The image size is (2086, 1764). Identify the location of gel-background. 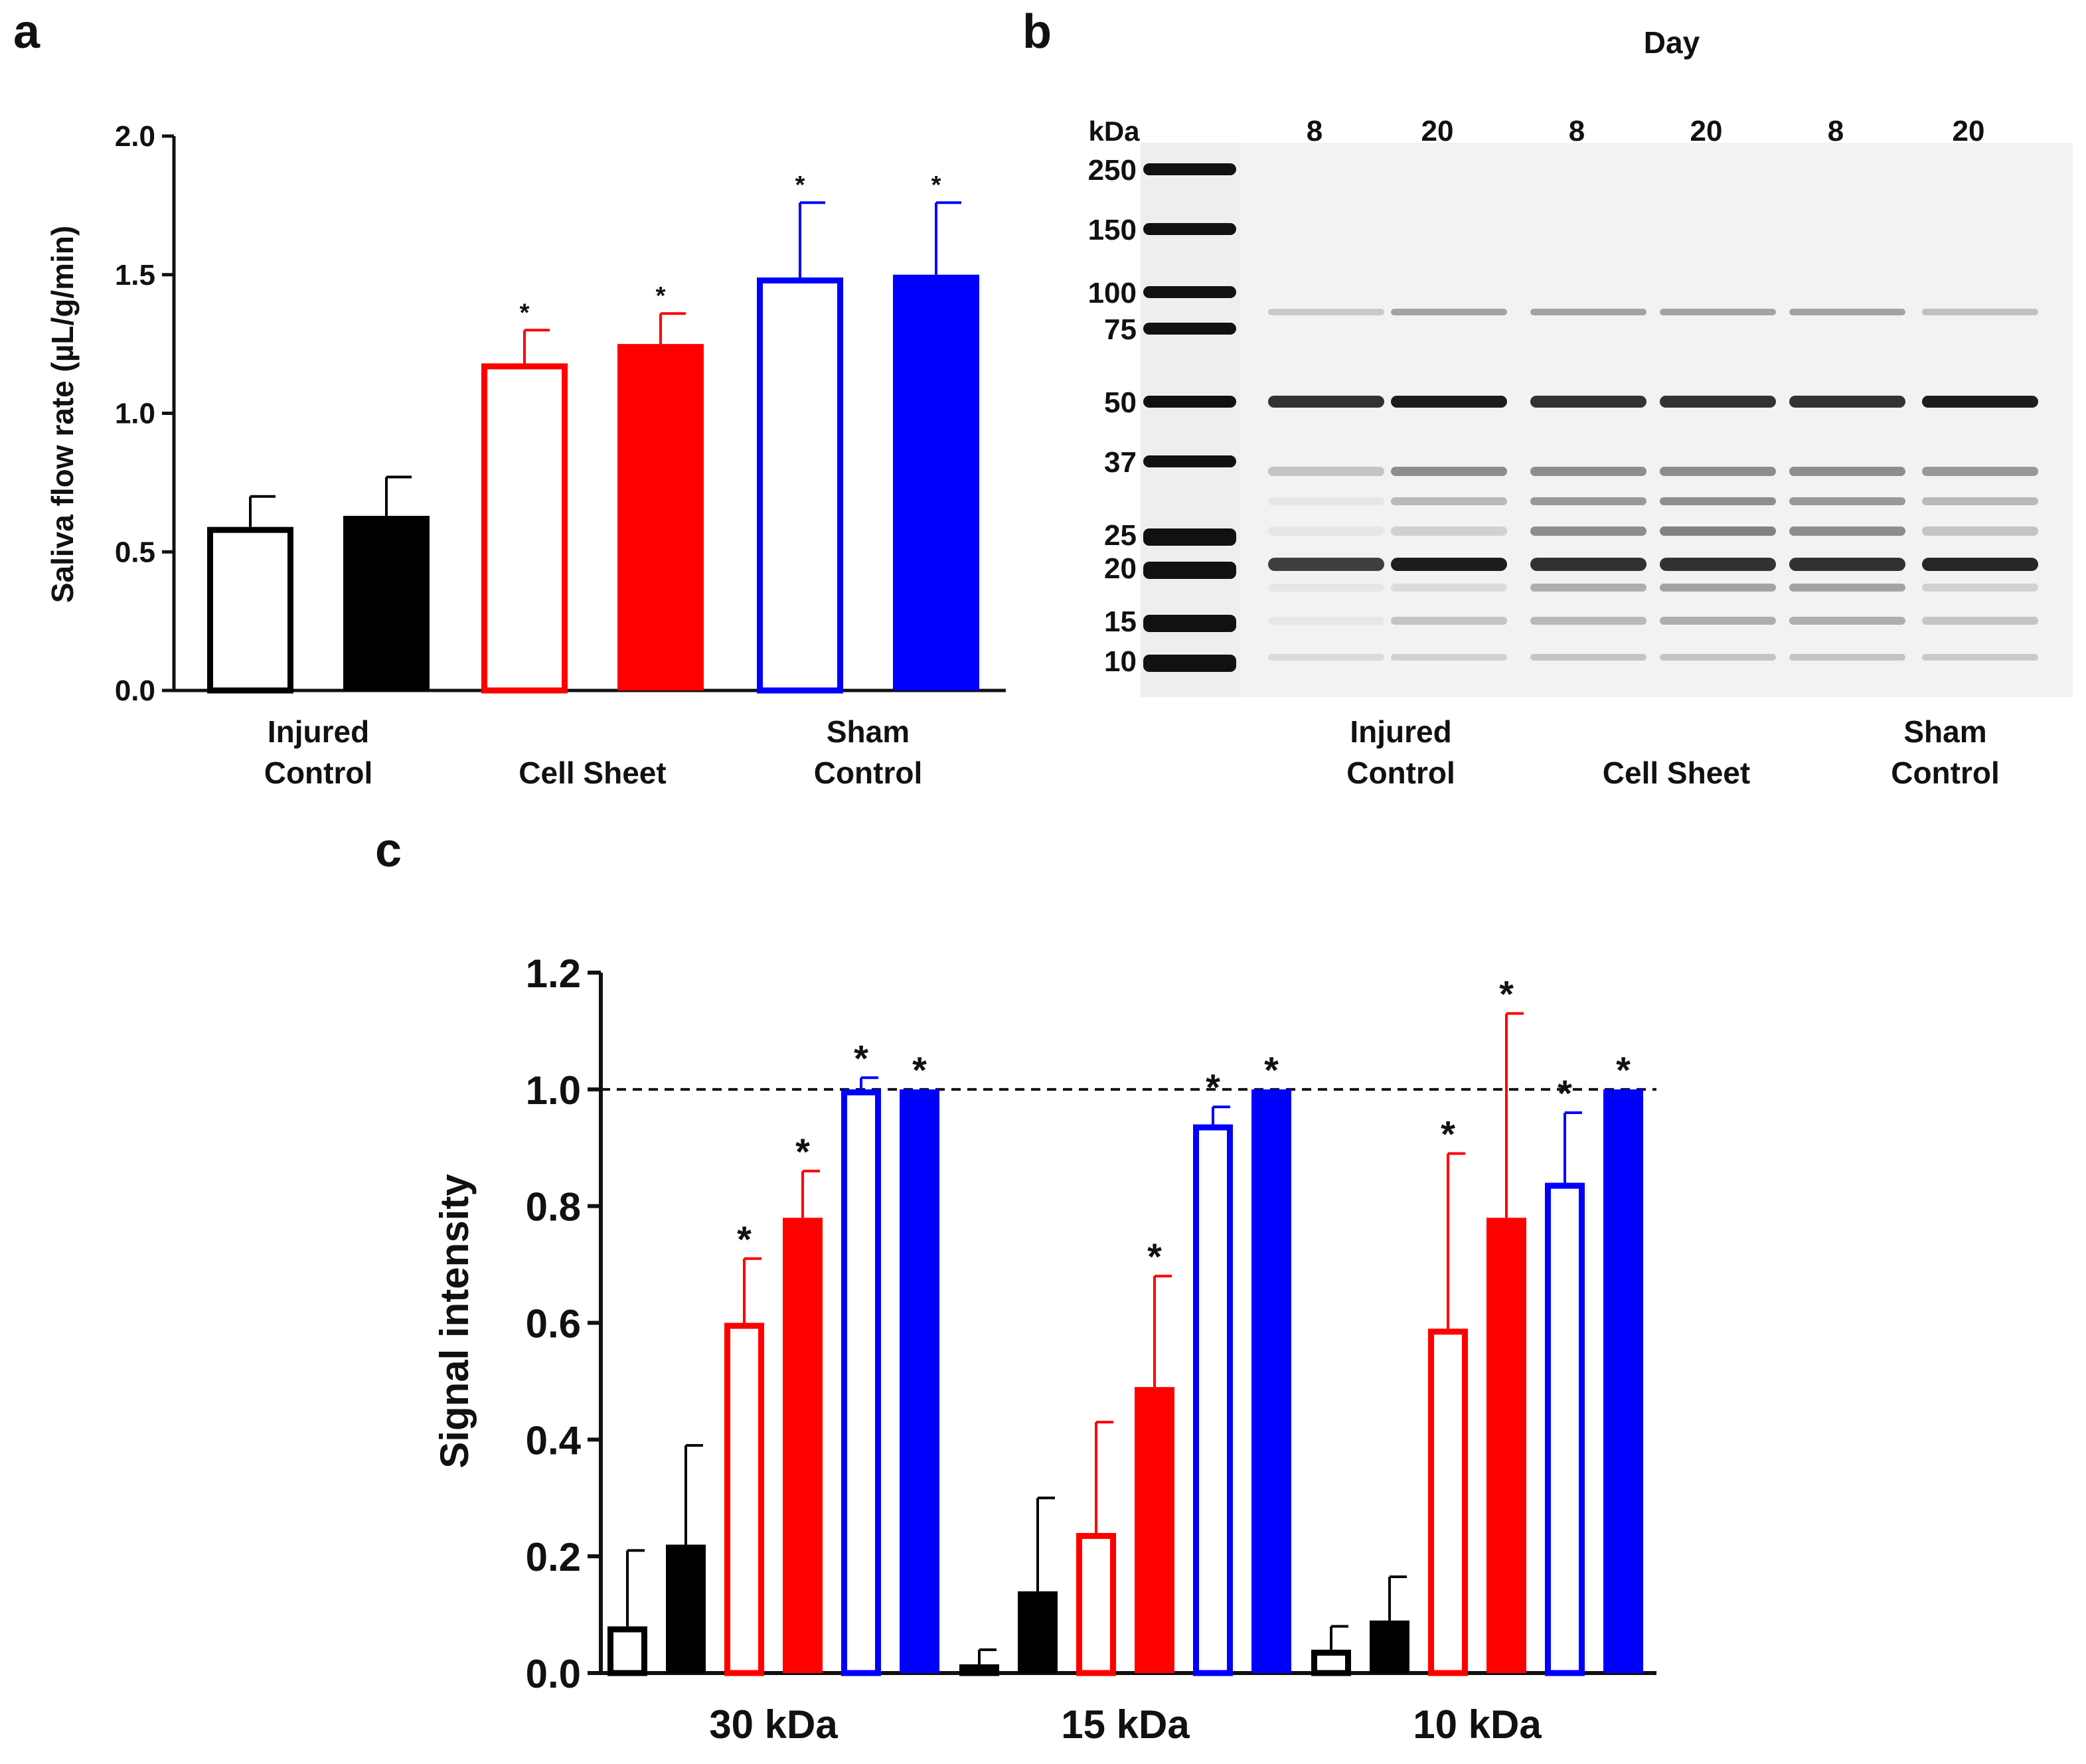
(1607, 420).